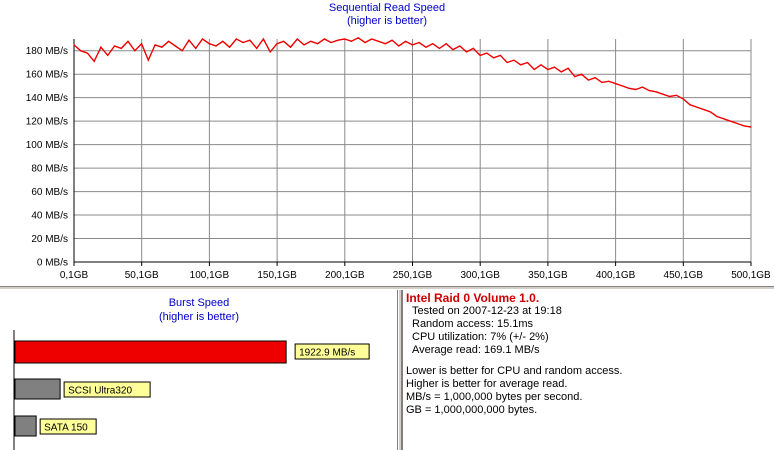 The width and height of the screenshot is (774, 450). Describe the element at coordinates (480, 275) in the screenshot. I see `x-tick-label: 300,1GB` at that location.